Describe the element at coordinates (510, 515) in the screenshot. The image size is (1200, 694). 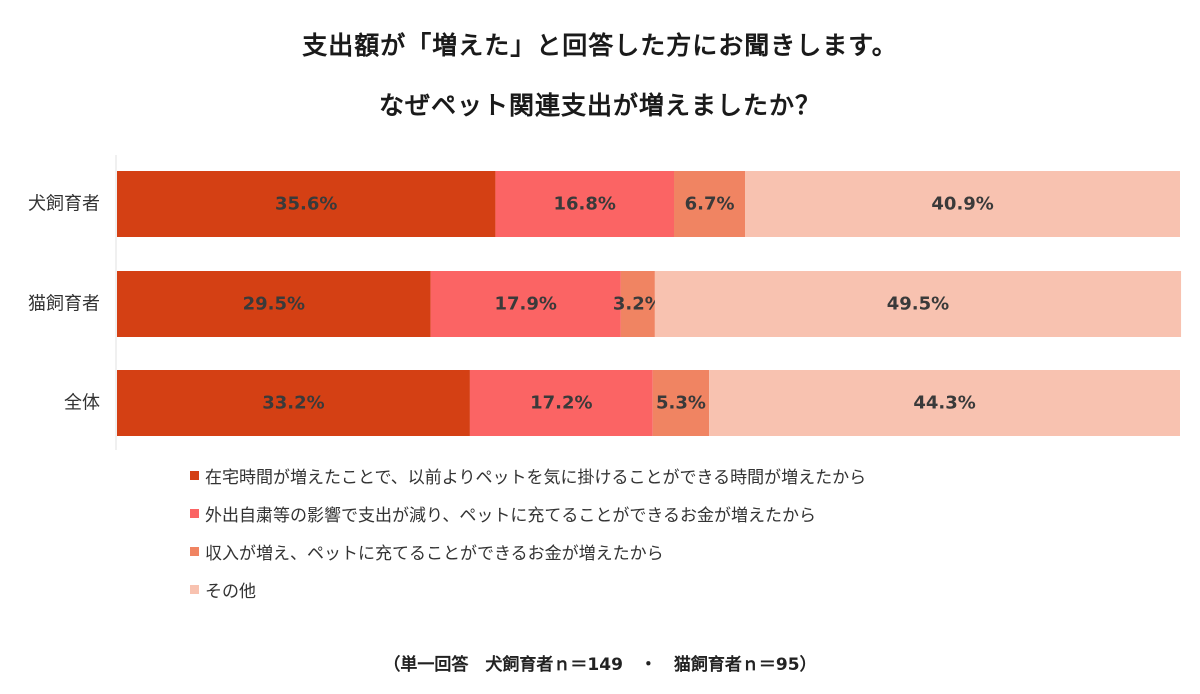
I see `legend-label: 外出自粛等の影響で支出が減り、ペットに充てることができるお金が増えたから` at that location.